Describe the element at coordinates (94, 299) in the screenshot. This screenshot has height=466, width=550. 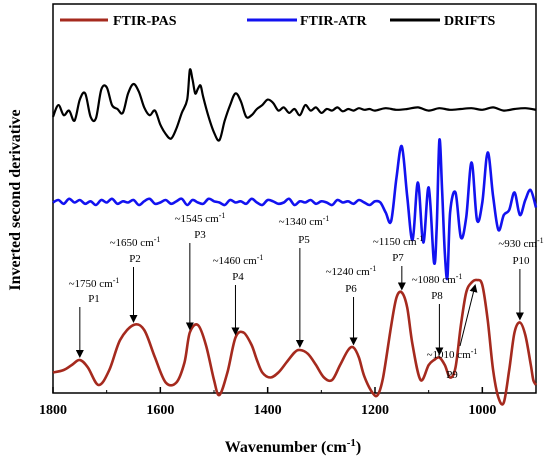
I see `peak-id-label: P1` at that location.